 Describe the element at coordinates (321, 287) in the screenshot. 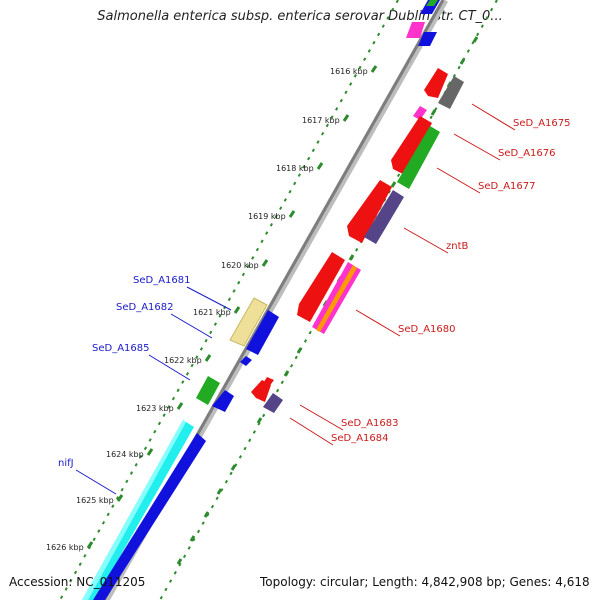

I see `gene-sed-a1680` at that location.